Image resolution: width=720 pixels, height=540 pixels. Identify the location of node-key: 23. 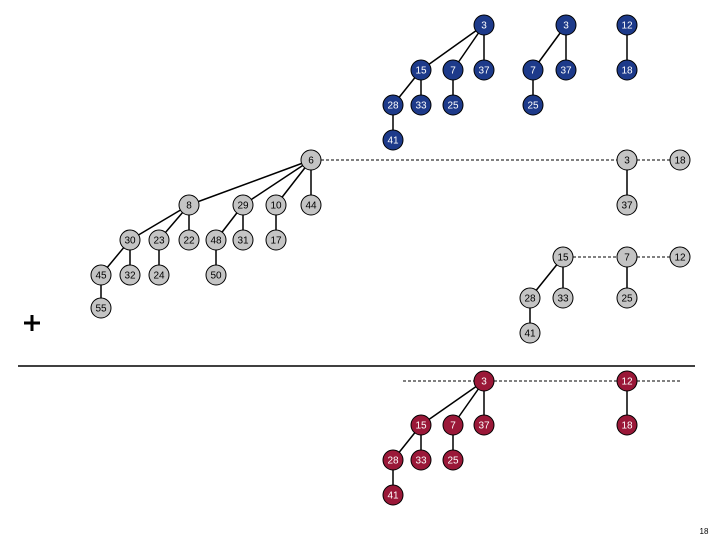
(159, 241).